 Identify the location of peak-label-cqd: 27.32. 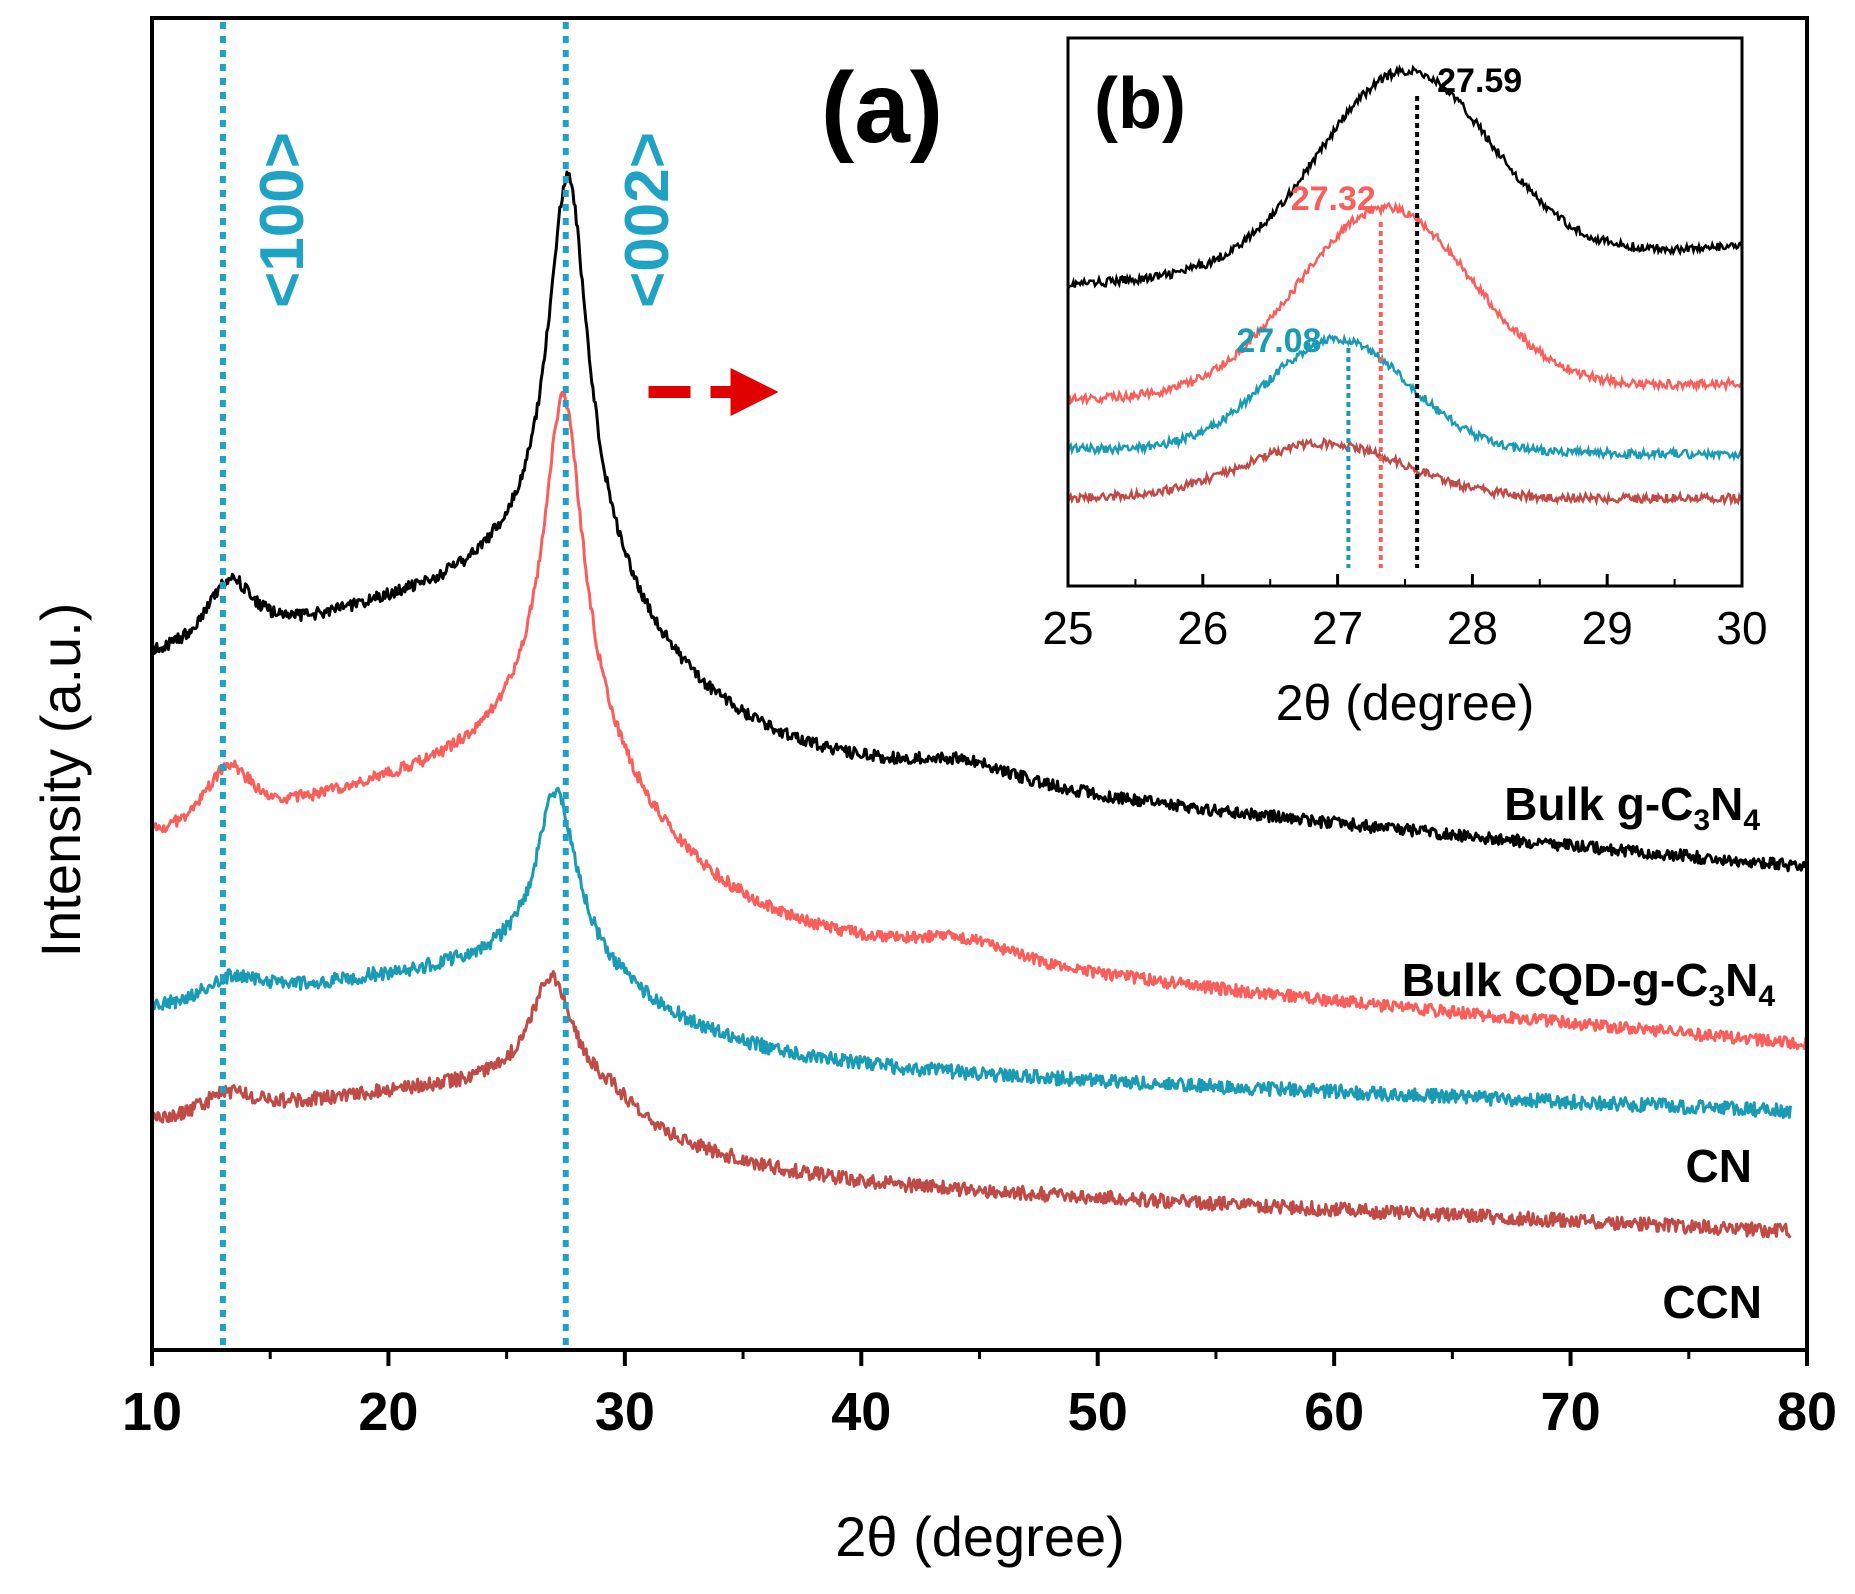
(1333, 199).